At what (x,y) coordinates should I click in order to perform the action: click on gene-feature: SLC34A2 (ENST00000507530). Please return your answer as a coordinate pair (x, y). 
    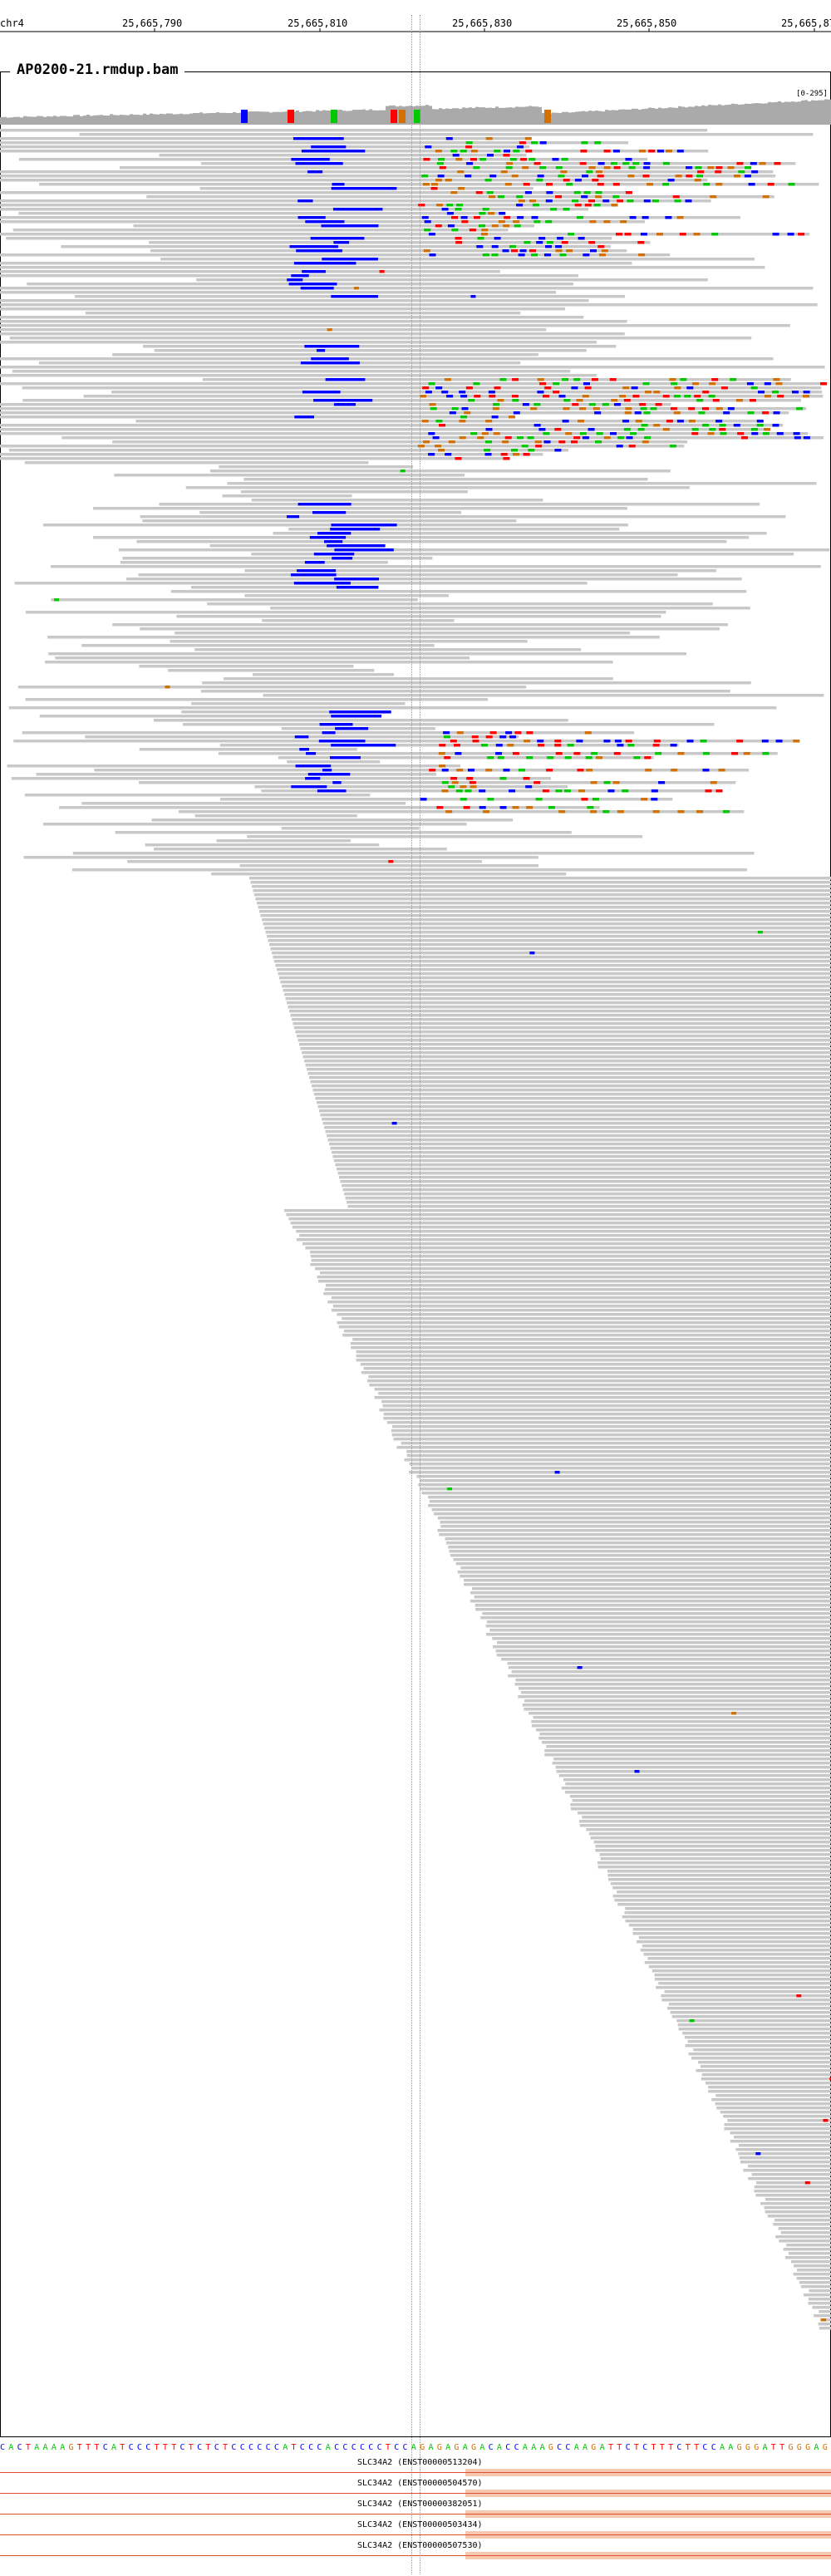
    Looking at the image, I should click on (415, 2551).